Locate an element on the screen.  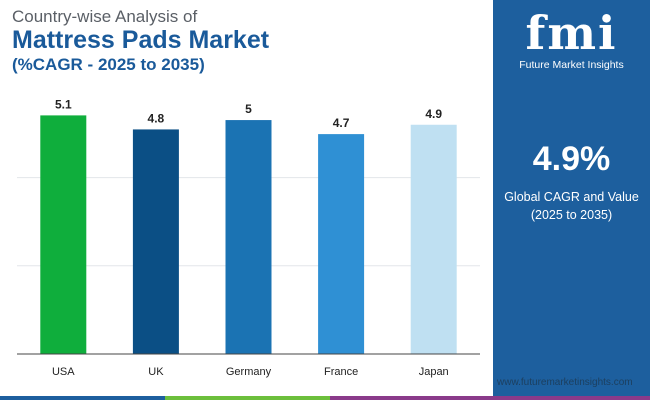
category-label: Japan is located at coordinates (434, 372).